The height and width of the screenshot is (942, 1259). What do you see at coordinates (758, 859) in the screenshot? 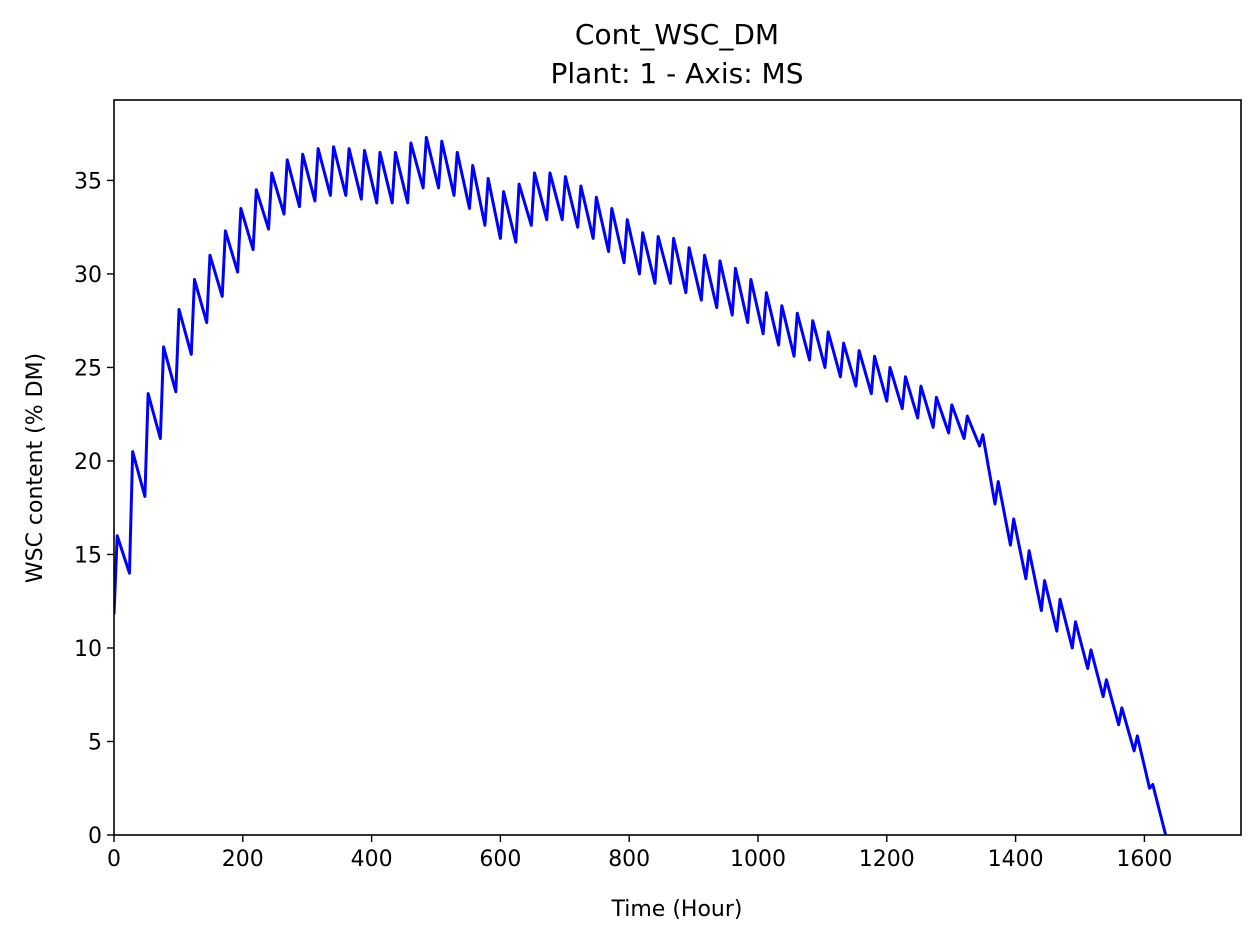
I see `x-tick-label: 1000` at bounding box center [758, 859].